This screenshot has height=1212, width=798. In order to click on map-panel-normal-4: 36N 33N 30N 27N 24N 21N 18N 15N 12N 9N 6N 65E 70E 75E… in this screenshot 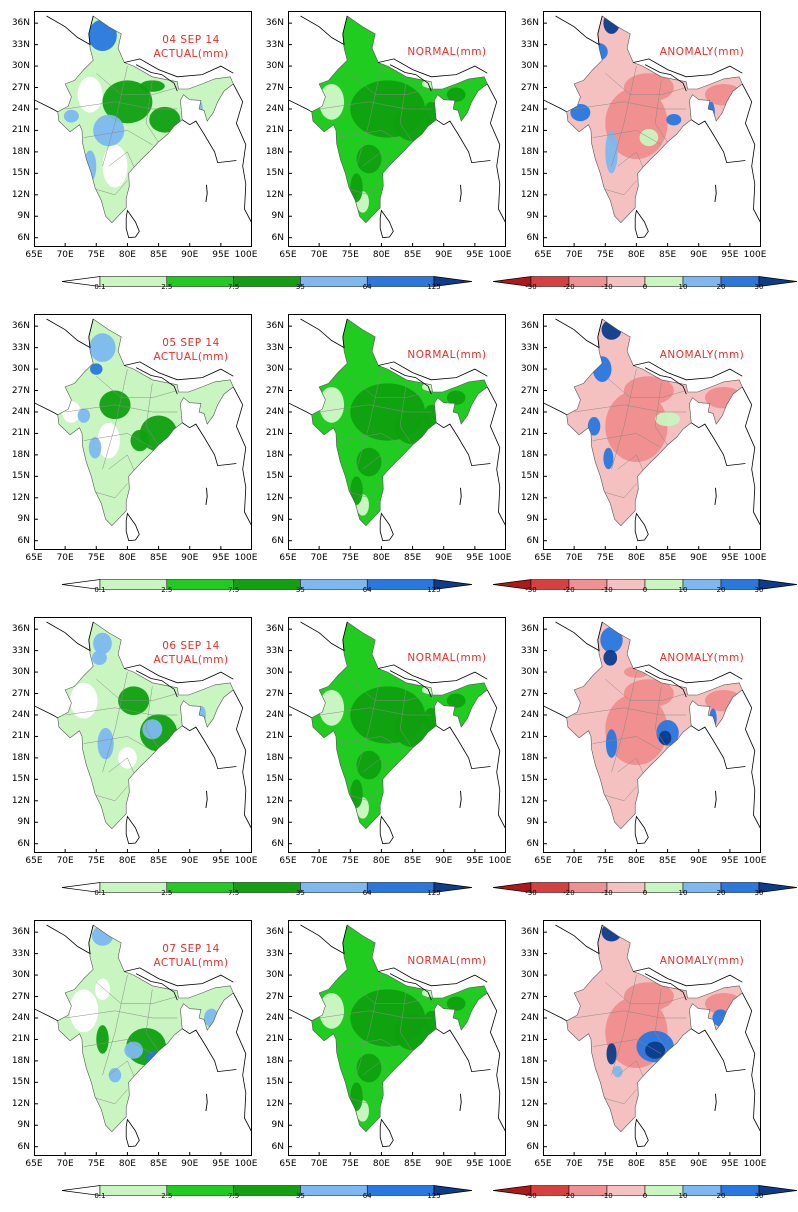, I will do `click(388, 1044)`.